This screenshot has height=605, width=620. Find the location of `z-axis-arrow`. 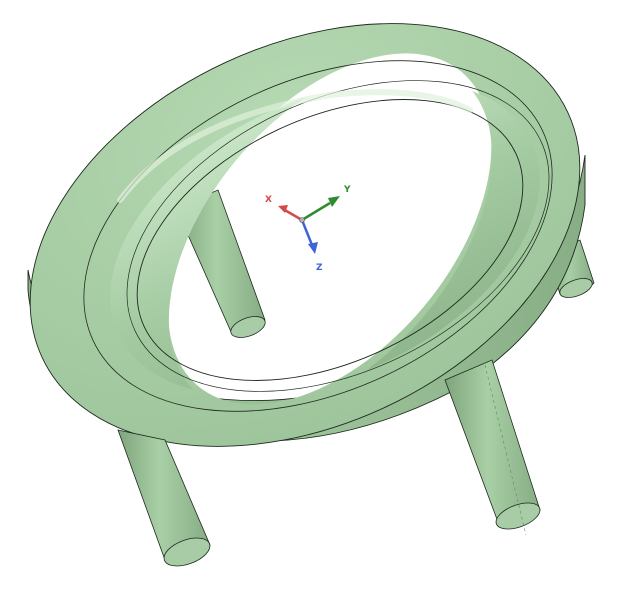

z-axis-arrow is located at coordinates (309, 236).